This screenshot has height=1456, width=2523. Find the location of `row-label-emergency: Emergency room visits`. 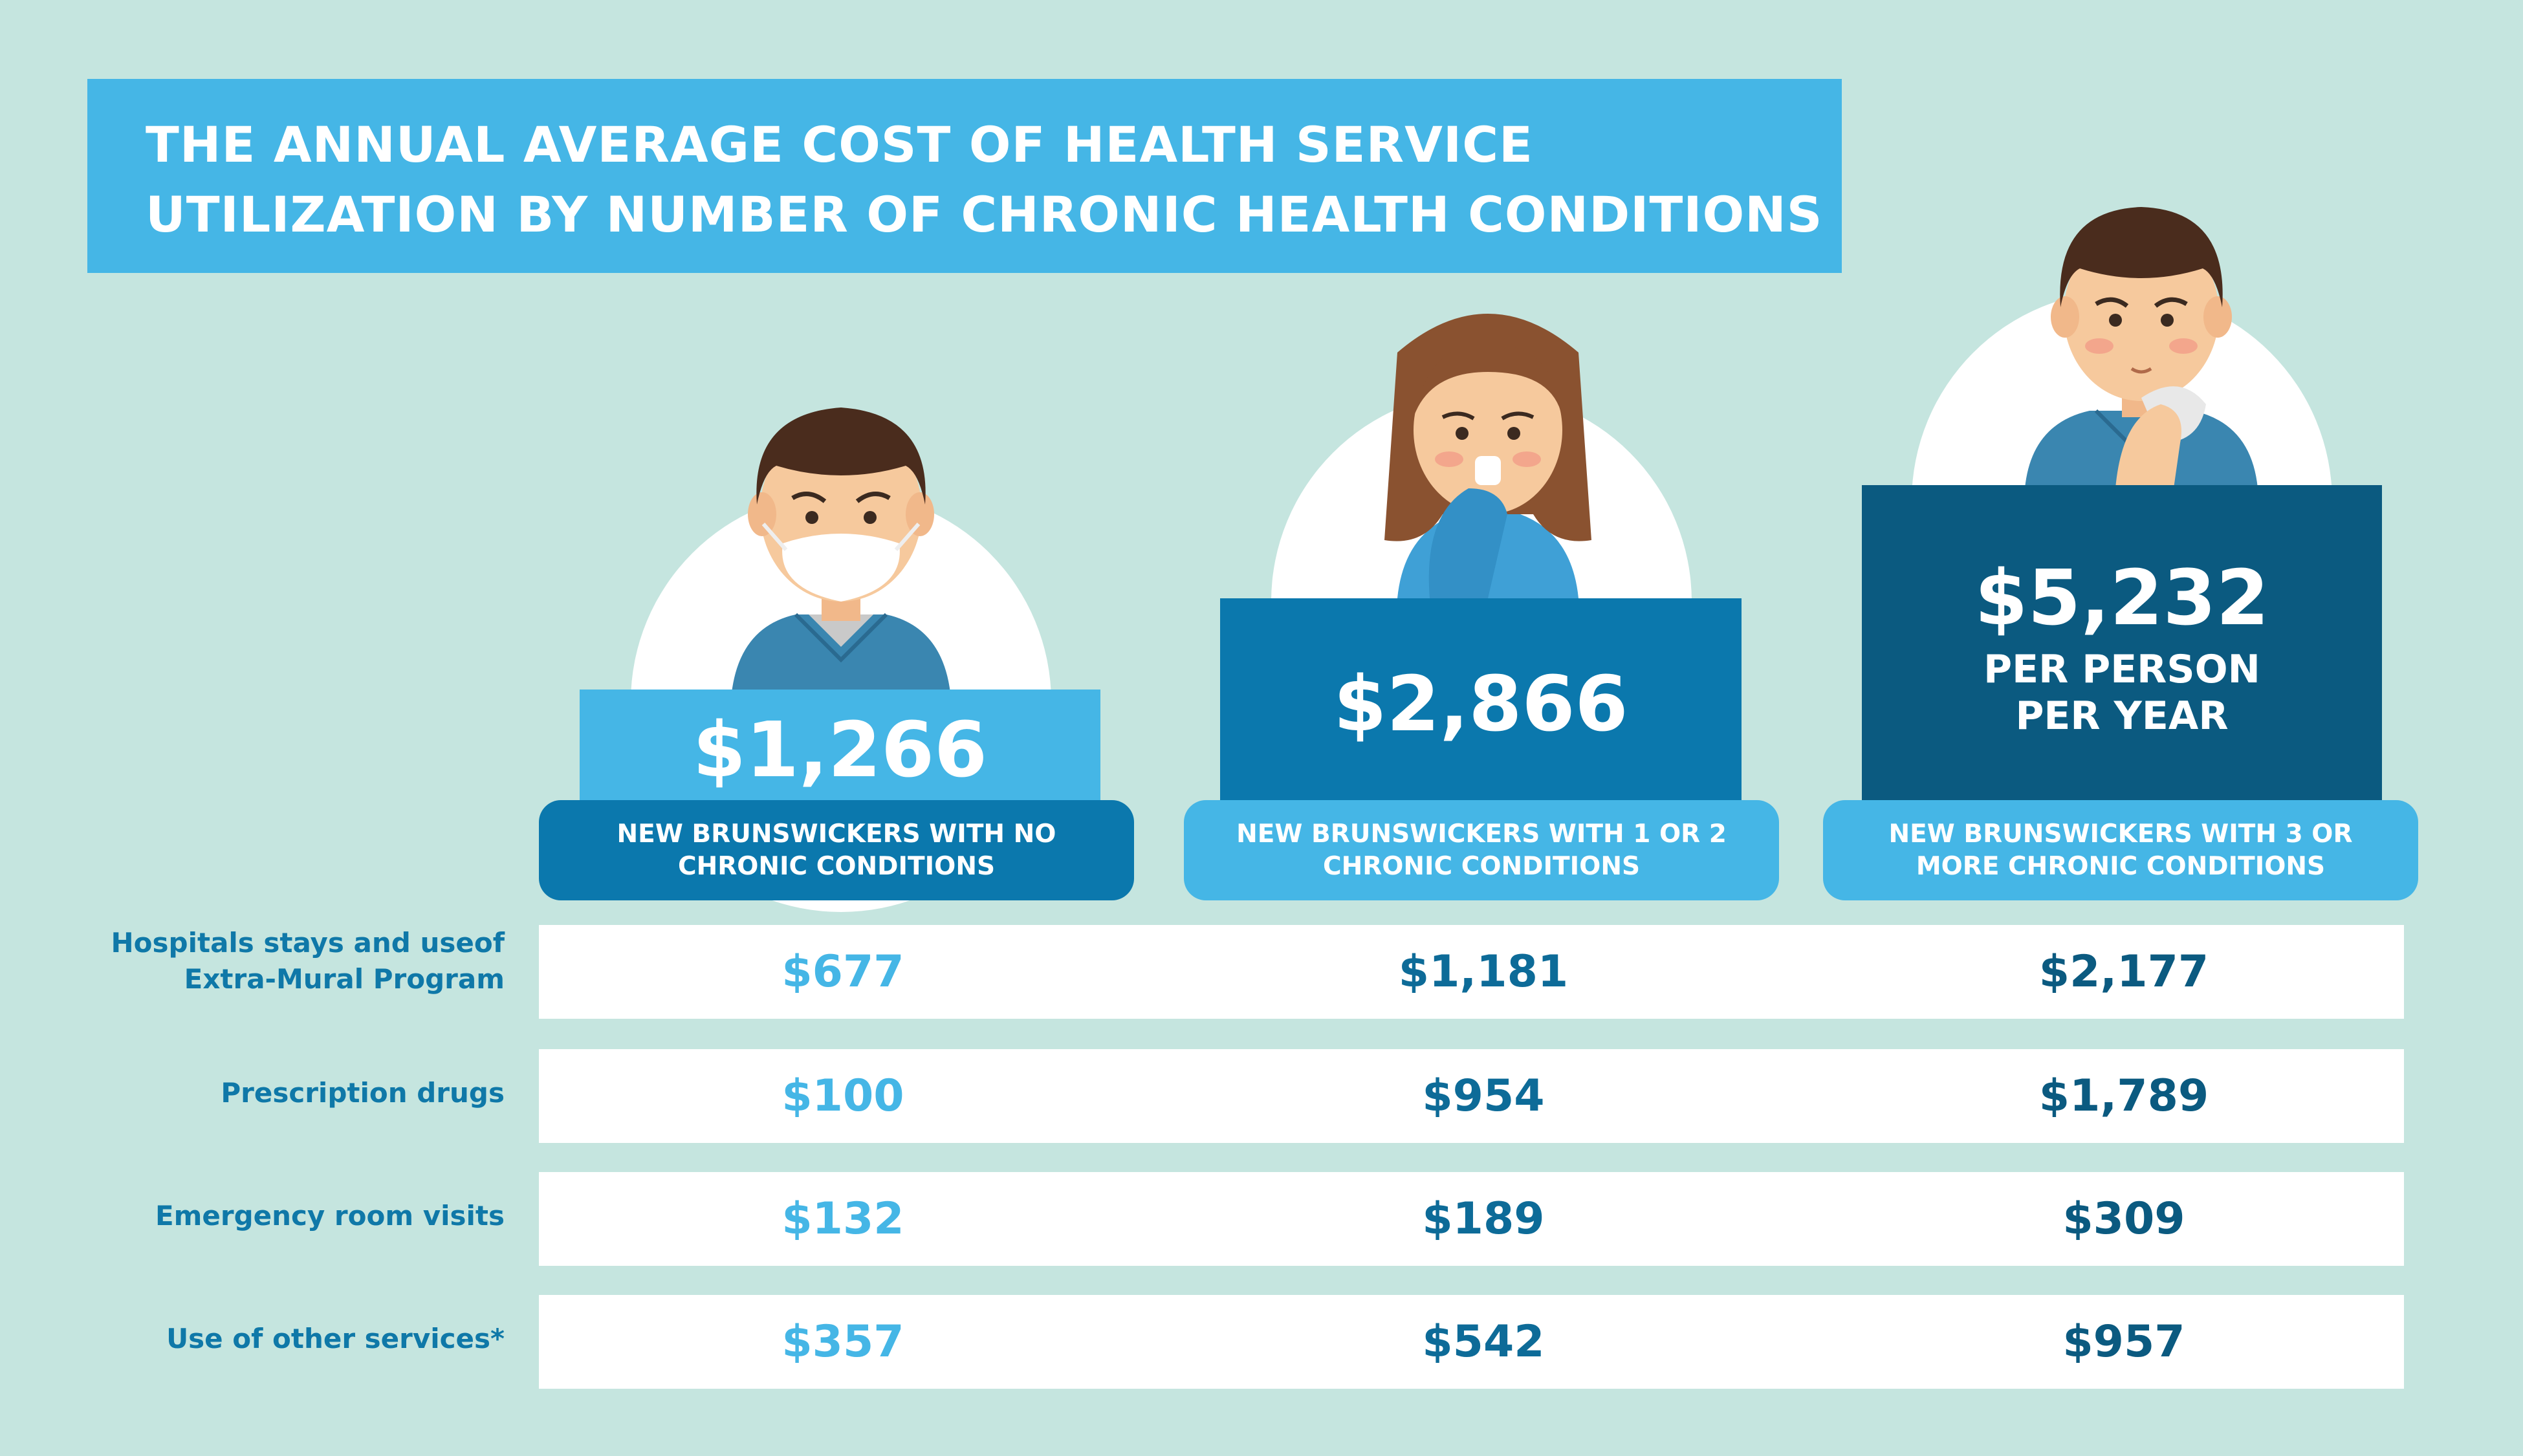

row-label-emergency: Emergency room visits is located at coordinates (330, 1216).